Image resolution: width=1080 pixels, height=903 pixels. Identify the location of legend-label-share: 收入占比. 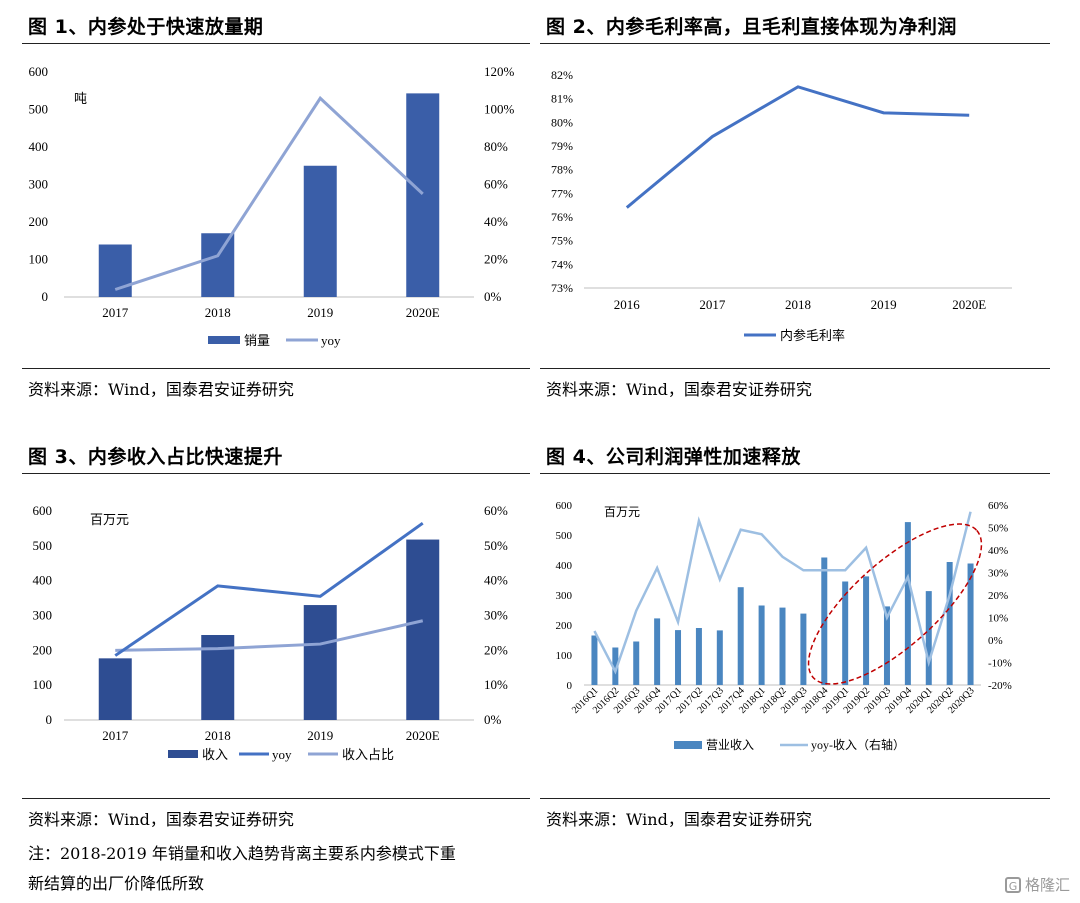
(368, 754).